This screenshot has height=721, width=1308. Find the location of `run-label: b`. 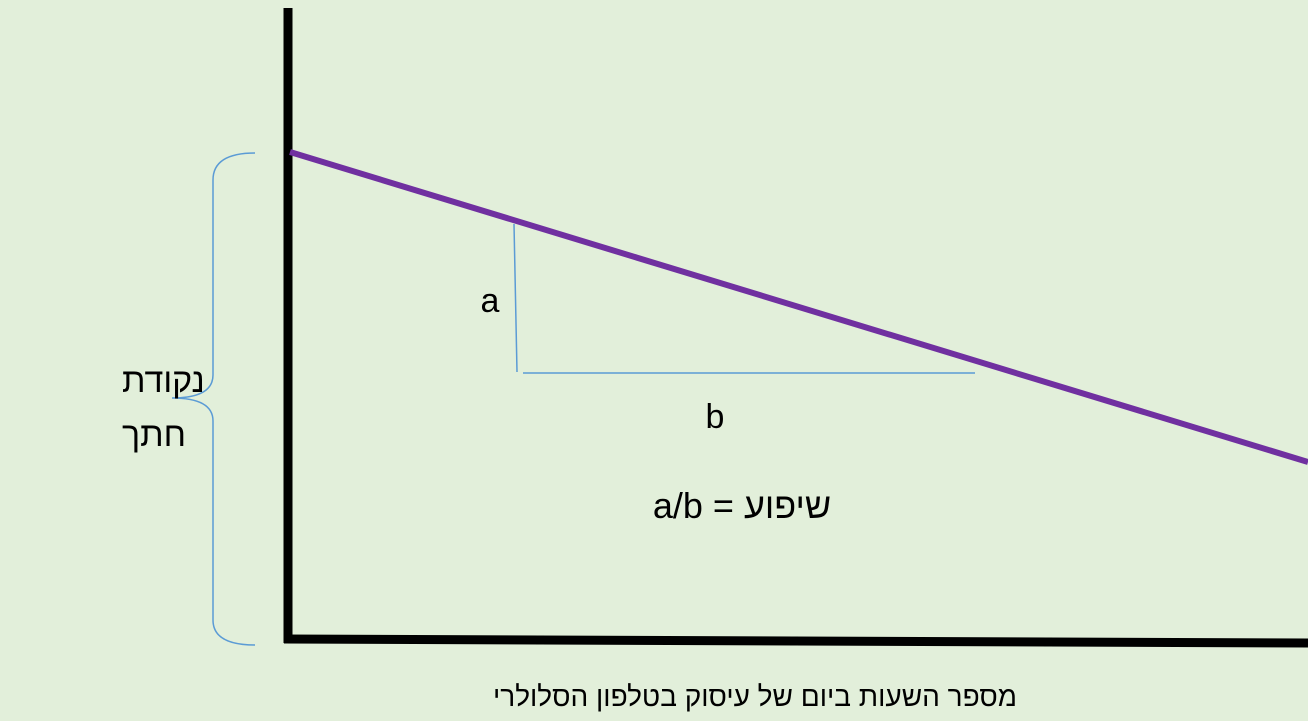

run-label: b is located at coordinates (715, 417).